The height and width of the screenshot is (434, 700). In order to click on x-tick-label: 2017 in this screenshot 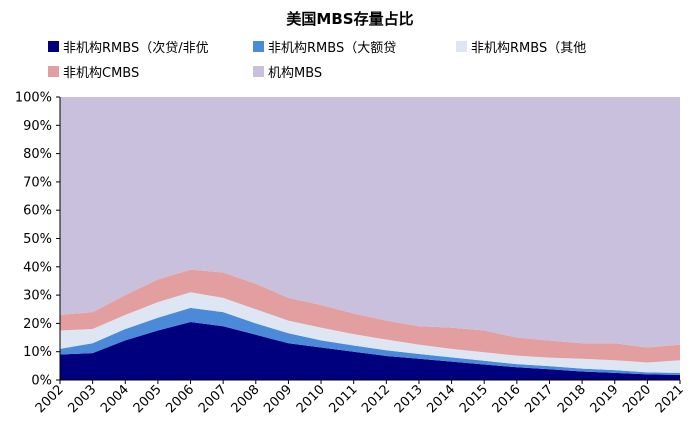, I will do `click(539, 399)`.